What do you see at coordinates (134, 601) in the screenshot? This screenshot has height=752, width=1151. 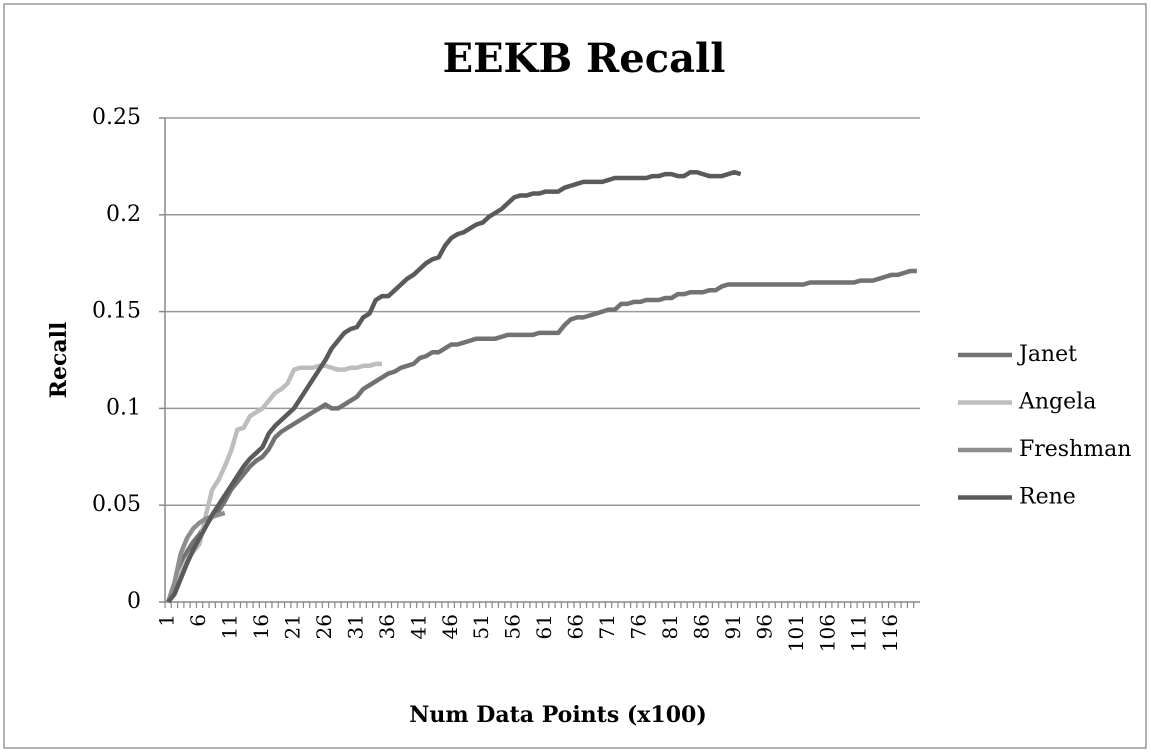 I see `y-tick-label: 0` at bounding box center [134, 601].